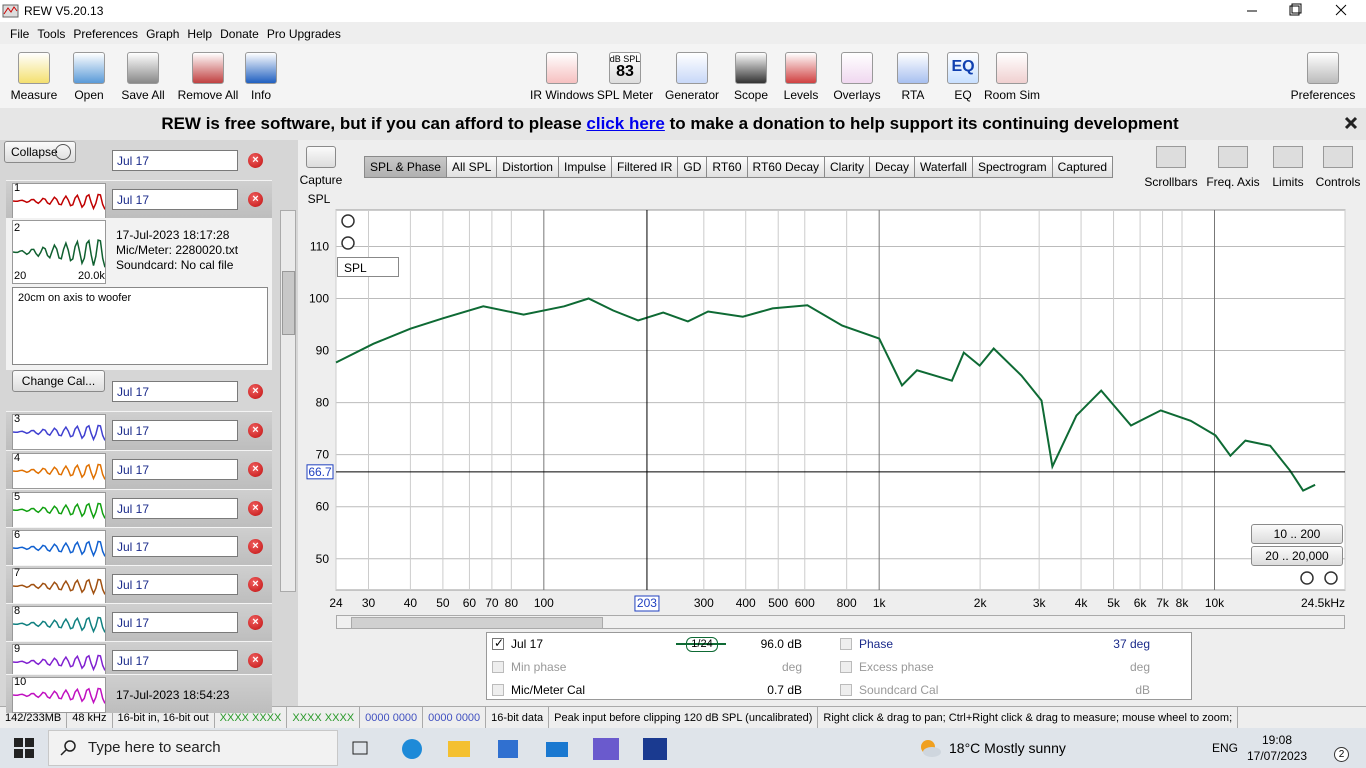 Image resolution: width=1366 pixels, height=768 pixels. I want to click on capture-icon, so click(321, 157).